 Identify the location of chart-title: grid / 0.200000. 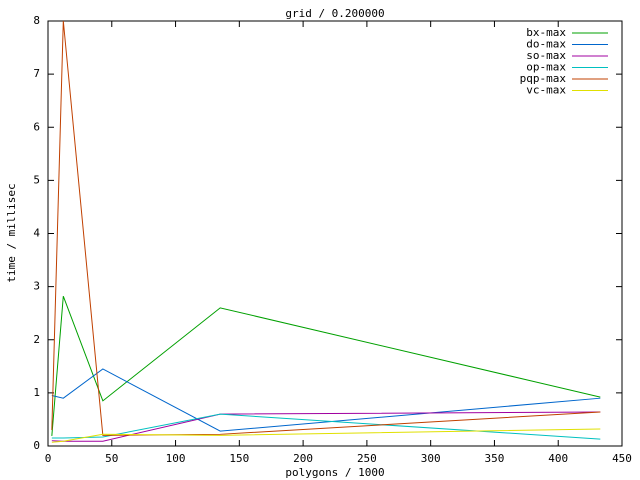
(334, 13).